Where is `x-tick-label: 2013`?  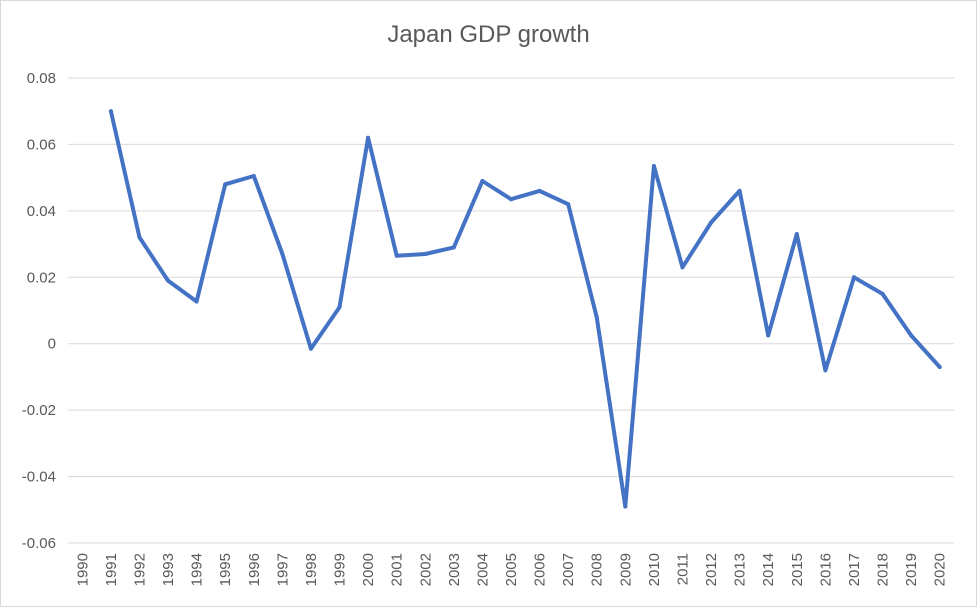 x-tick-label: 2013 is located at coordinates (740, 569).